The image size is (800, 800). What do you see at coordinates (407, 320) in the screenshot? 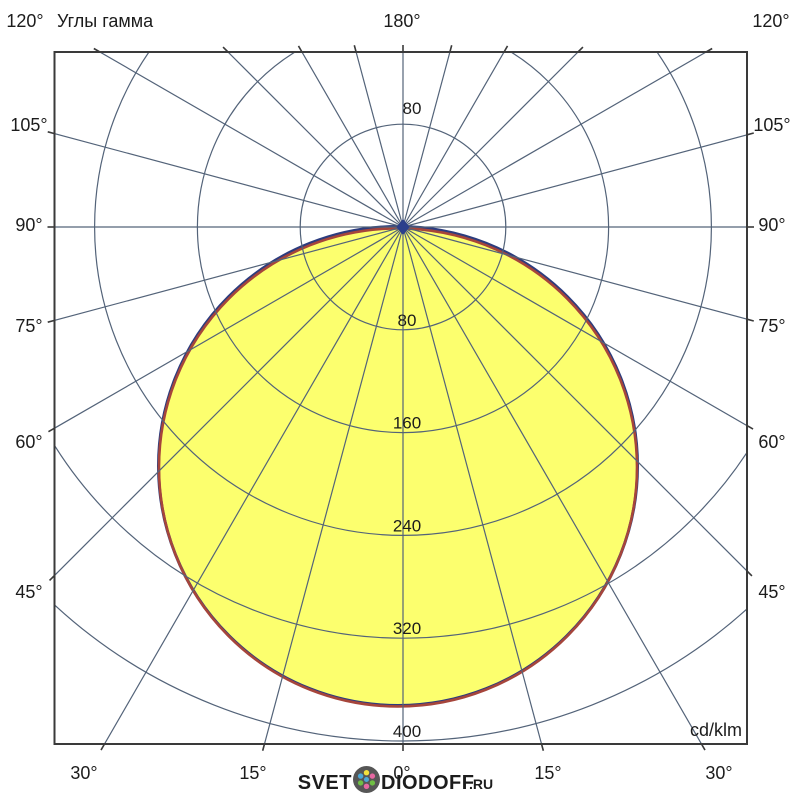
I see `radial-value-label: 80` at bounding box center [407, 320].